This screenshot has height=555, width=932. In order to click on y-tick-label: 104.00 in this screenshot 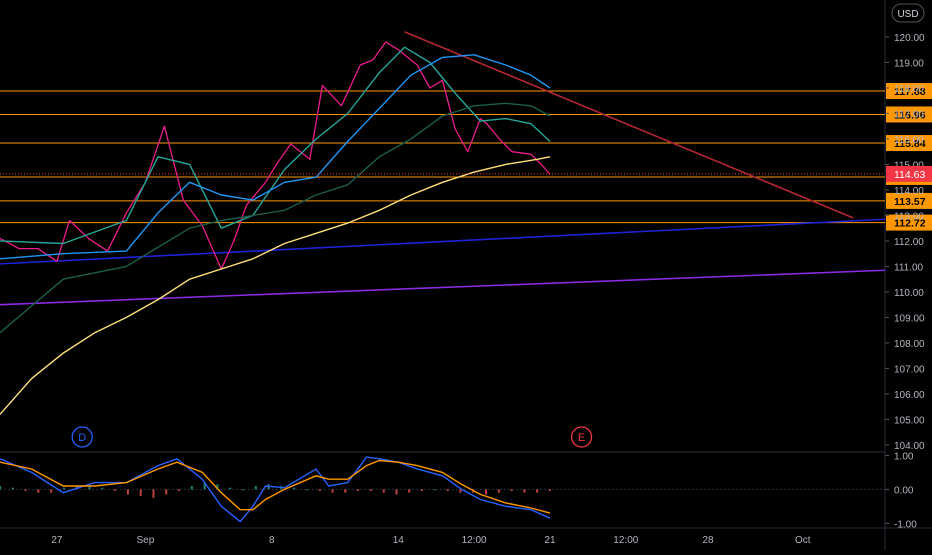, I will do `click(909, 446)`.